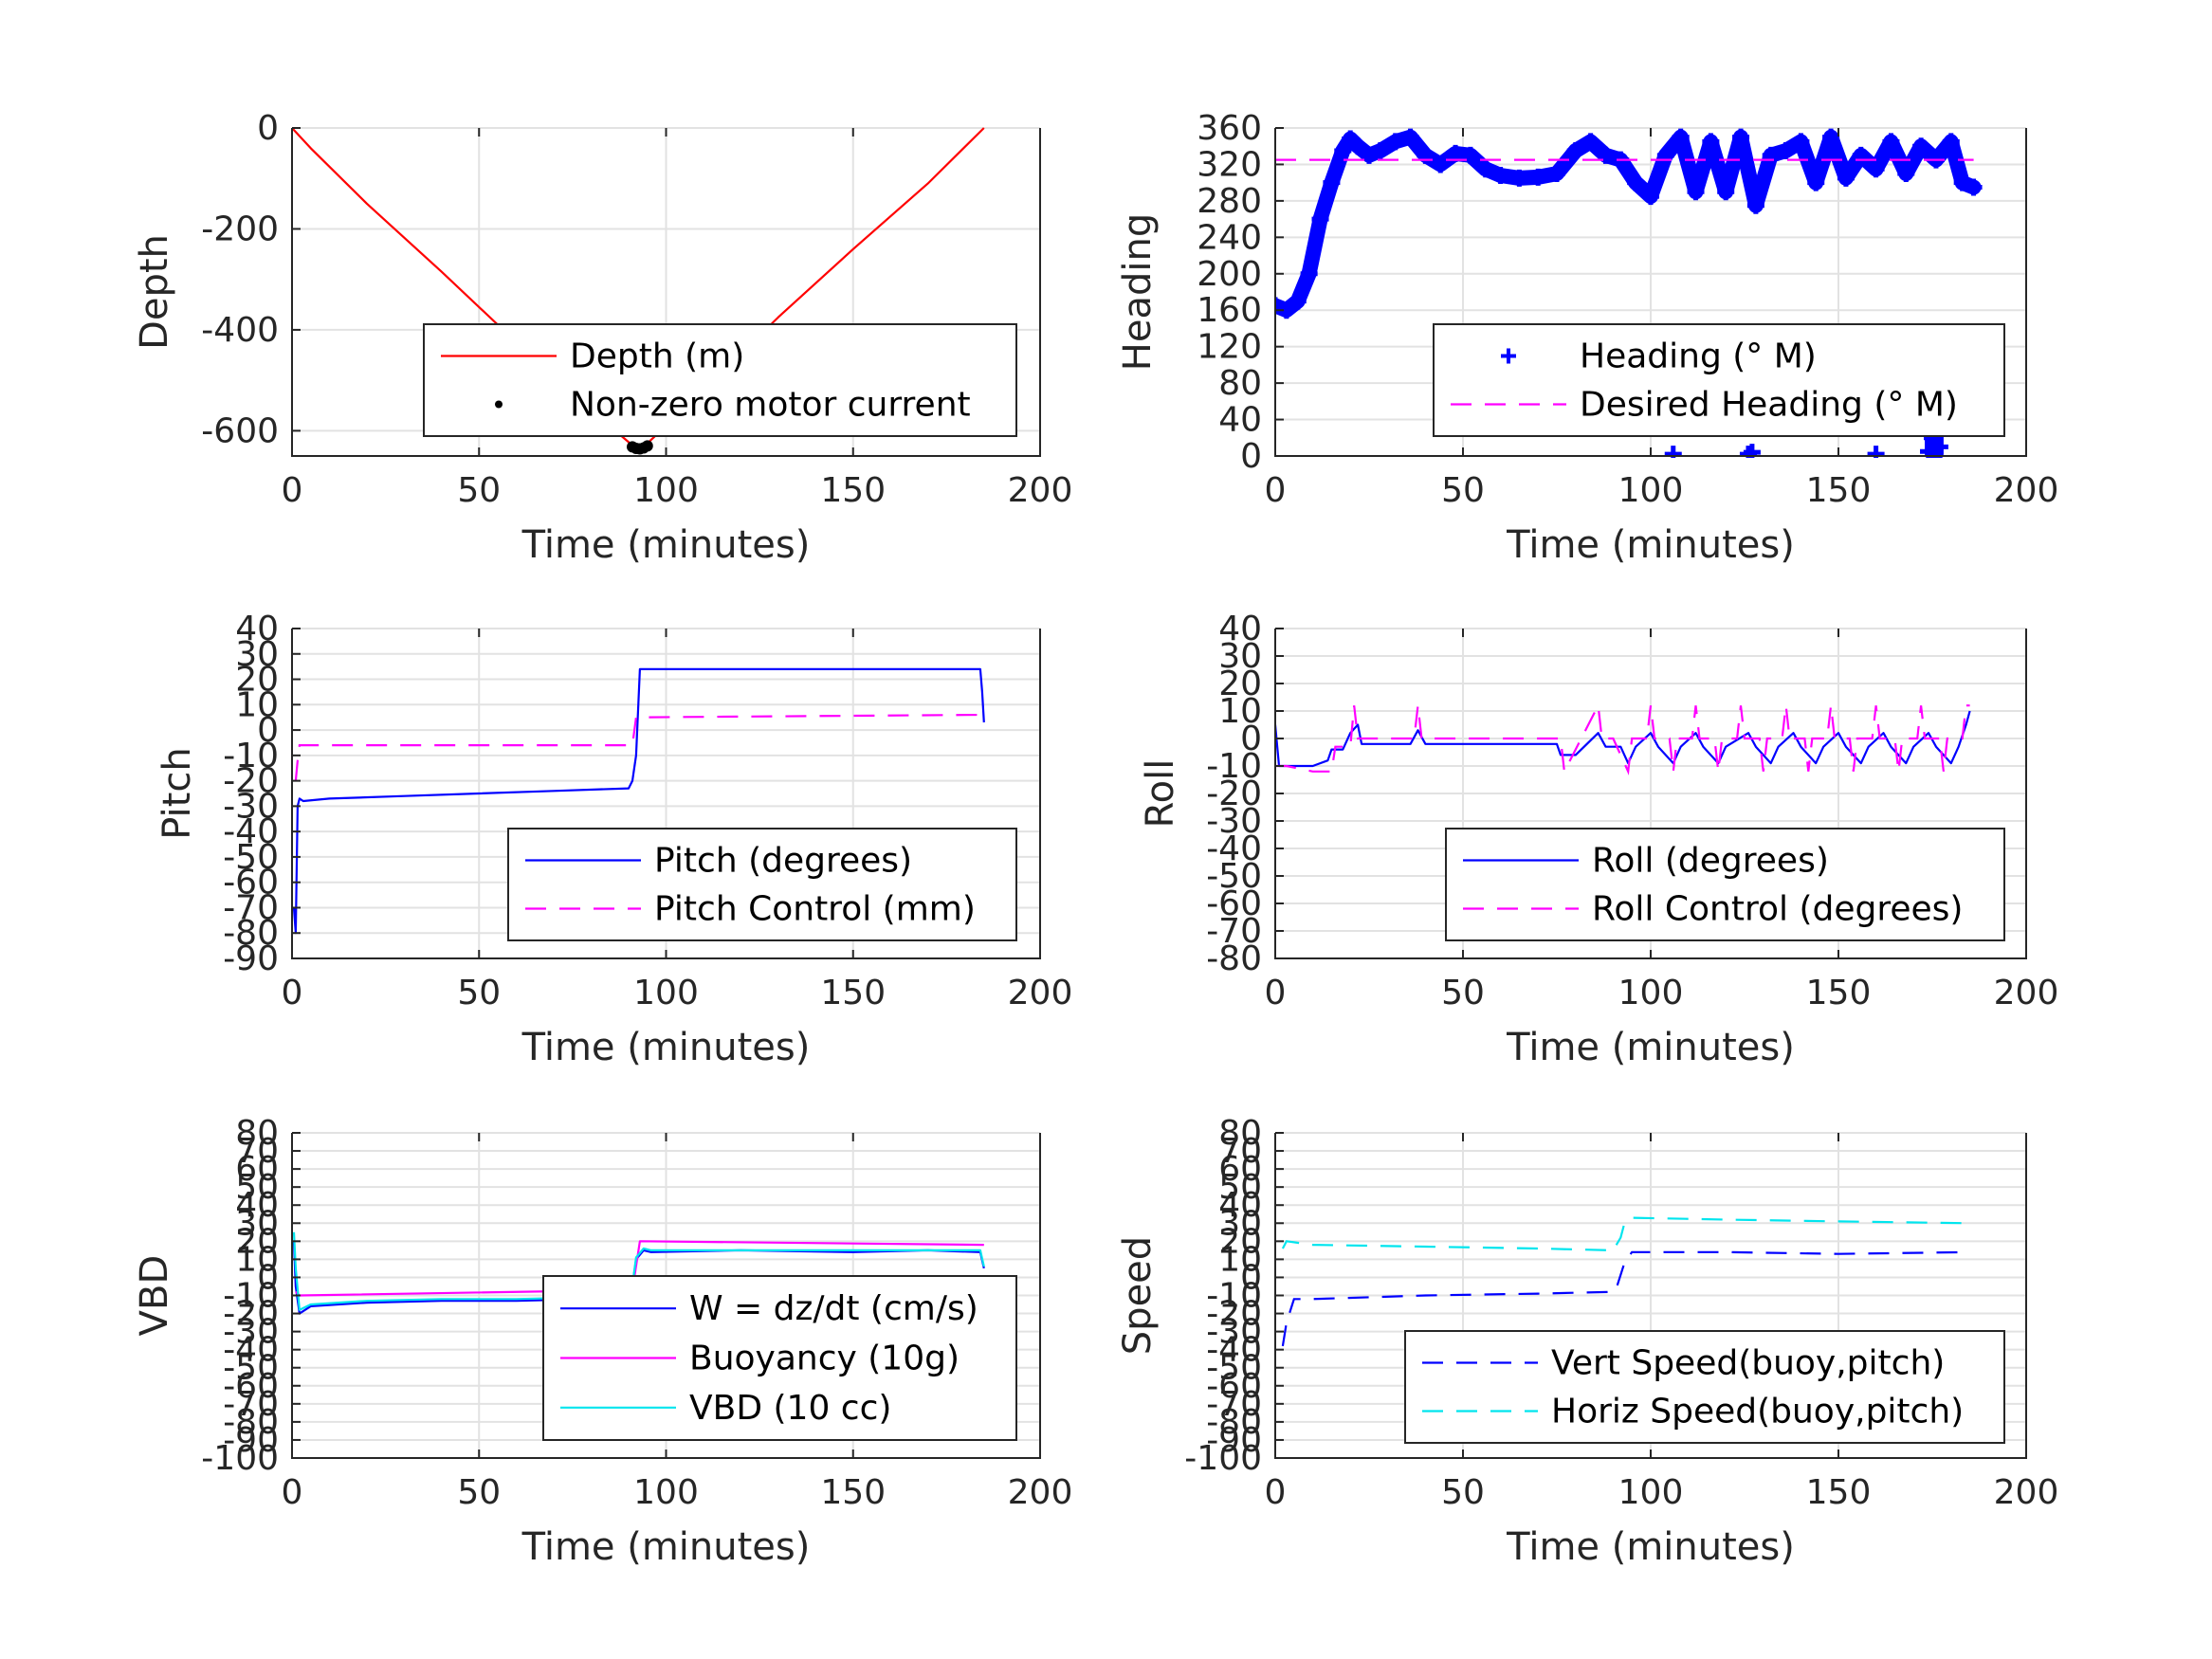  I want to click on series-roll-control-degrees, so click(1622, 738).